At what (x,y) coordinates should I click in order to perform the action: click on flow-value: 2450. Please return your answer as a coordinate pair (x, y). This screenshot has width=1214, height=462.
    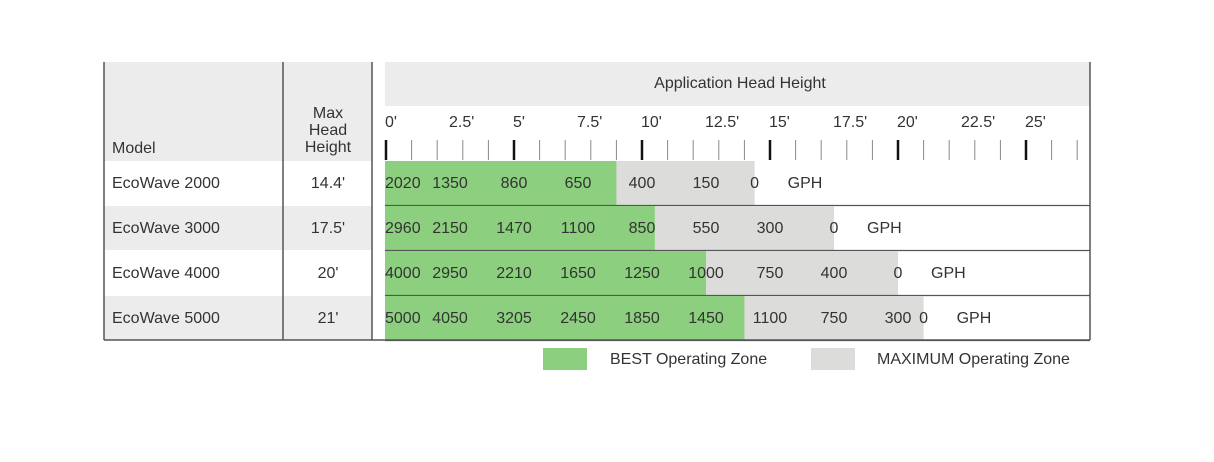
    Looking at the image, I should click on (578, 318).